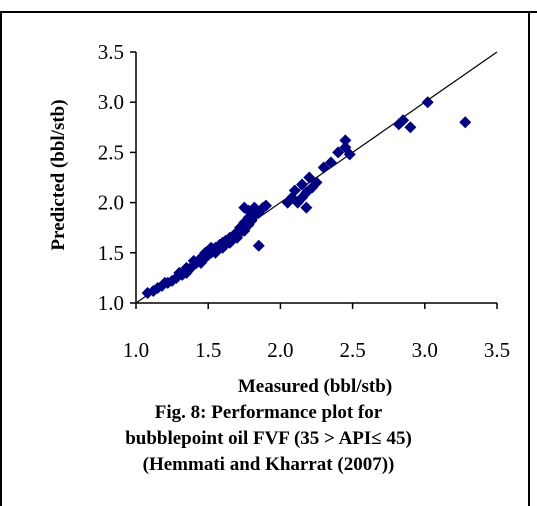 This screenshot has width=537, height=506. Describe the element at coordinates (315, 386) in the screenshot. I see `x-axis-title: Measured (bbl/stb)` at that location.